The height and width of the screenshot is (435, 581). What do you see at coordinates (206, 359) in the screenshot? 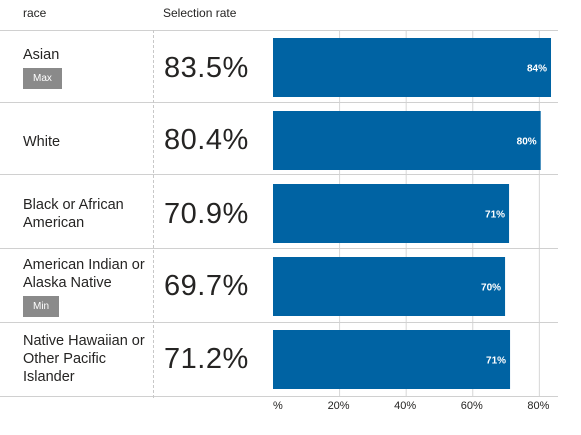
I see `rate-value: 71.2%` at bounding box center [206, 359].